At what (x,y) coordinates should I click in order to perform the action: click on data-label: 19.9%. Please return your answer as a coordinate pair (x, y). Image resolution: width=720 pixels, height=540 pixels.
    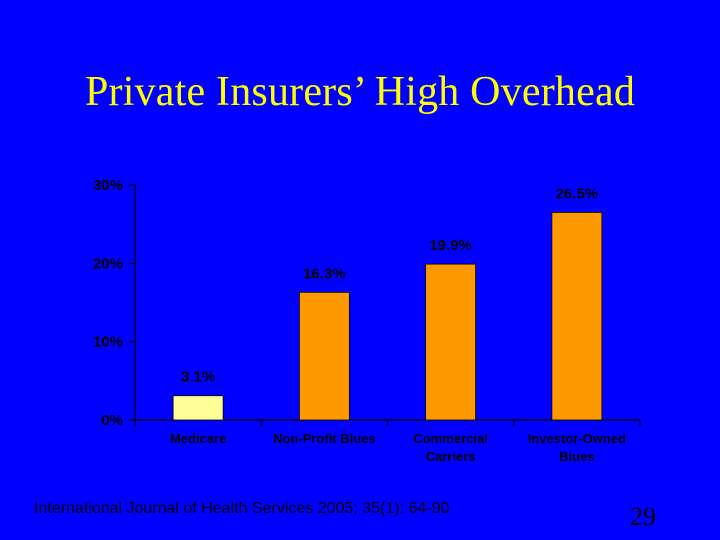
    Looking at the image, I should click on (450, 245).